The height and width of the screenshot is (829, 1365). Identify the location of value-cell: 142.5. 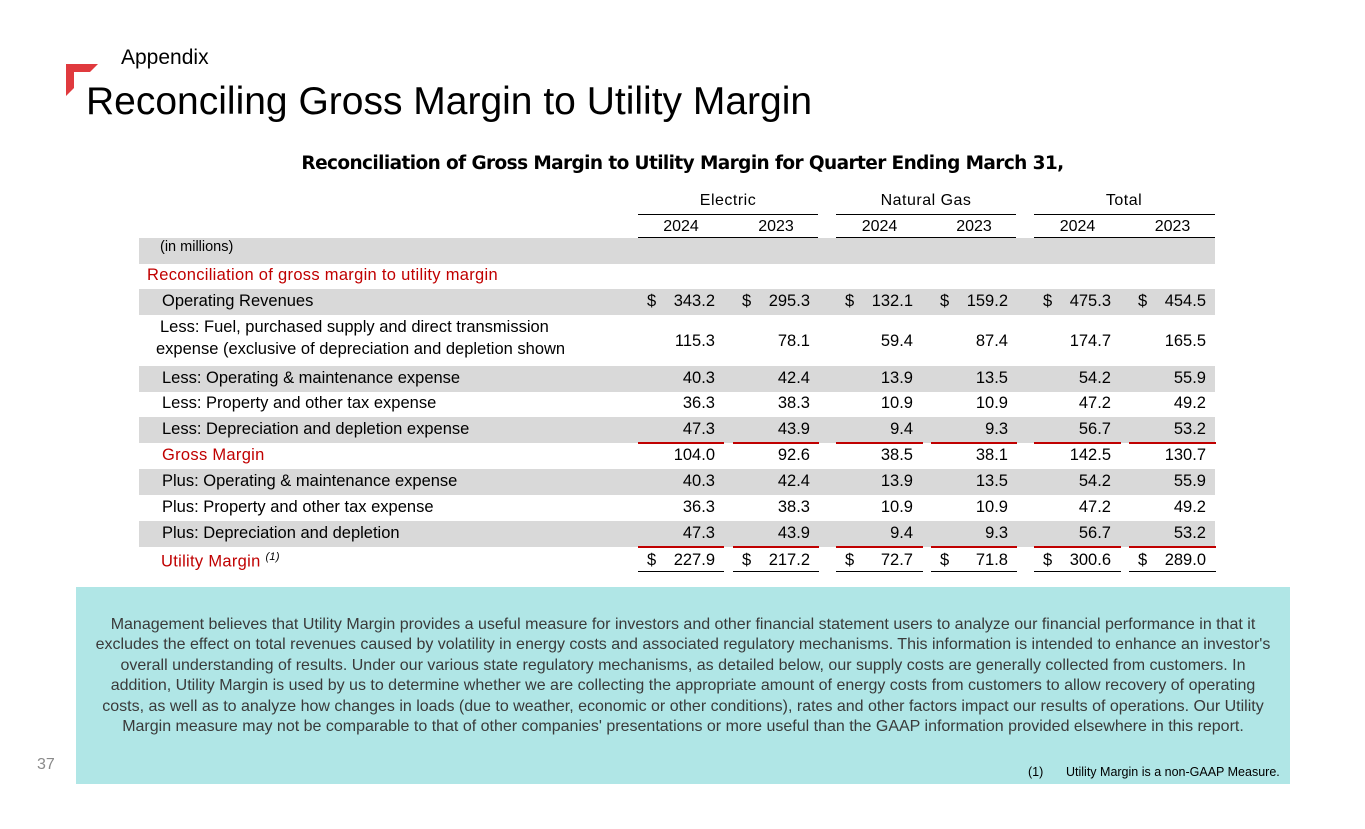
(1090, 455).